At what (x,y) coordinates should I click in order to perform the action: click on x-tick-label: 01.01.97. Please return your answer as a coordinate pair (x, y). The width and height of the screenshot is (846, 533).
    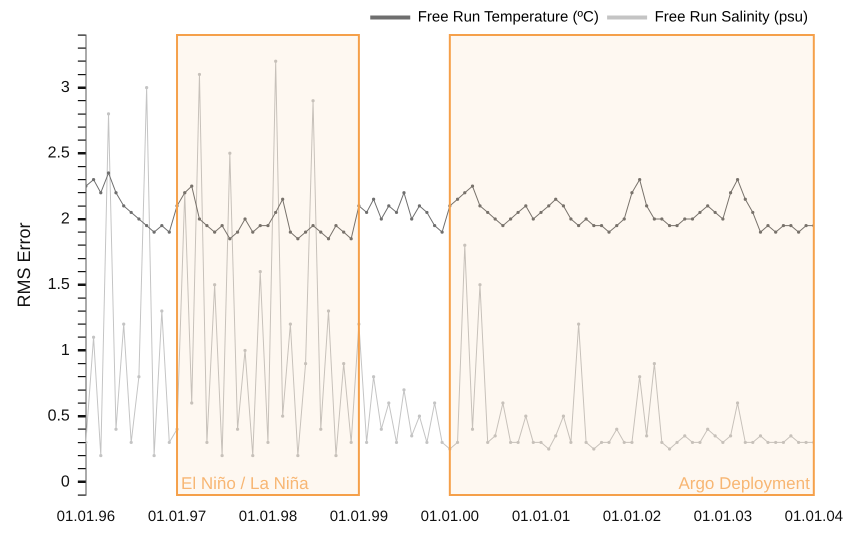
    Looking at the image, I should click on (177, 517).